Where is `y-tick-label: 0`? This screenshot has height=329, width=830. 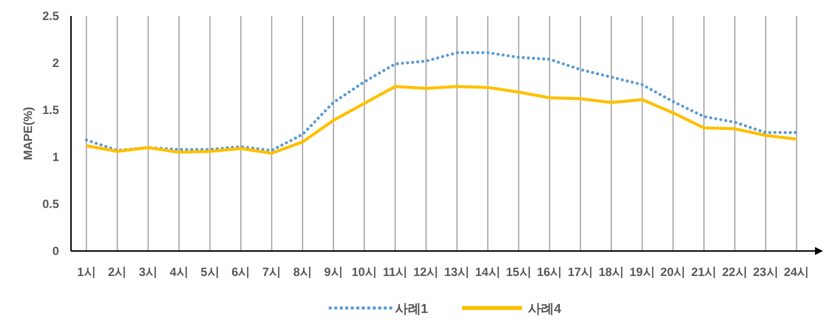 y-tick-label: 0 is located at coordinates (56, 251).